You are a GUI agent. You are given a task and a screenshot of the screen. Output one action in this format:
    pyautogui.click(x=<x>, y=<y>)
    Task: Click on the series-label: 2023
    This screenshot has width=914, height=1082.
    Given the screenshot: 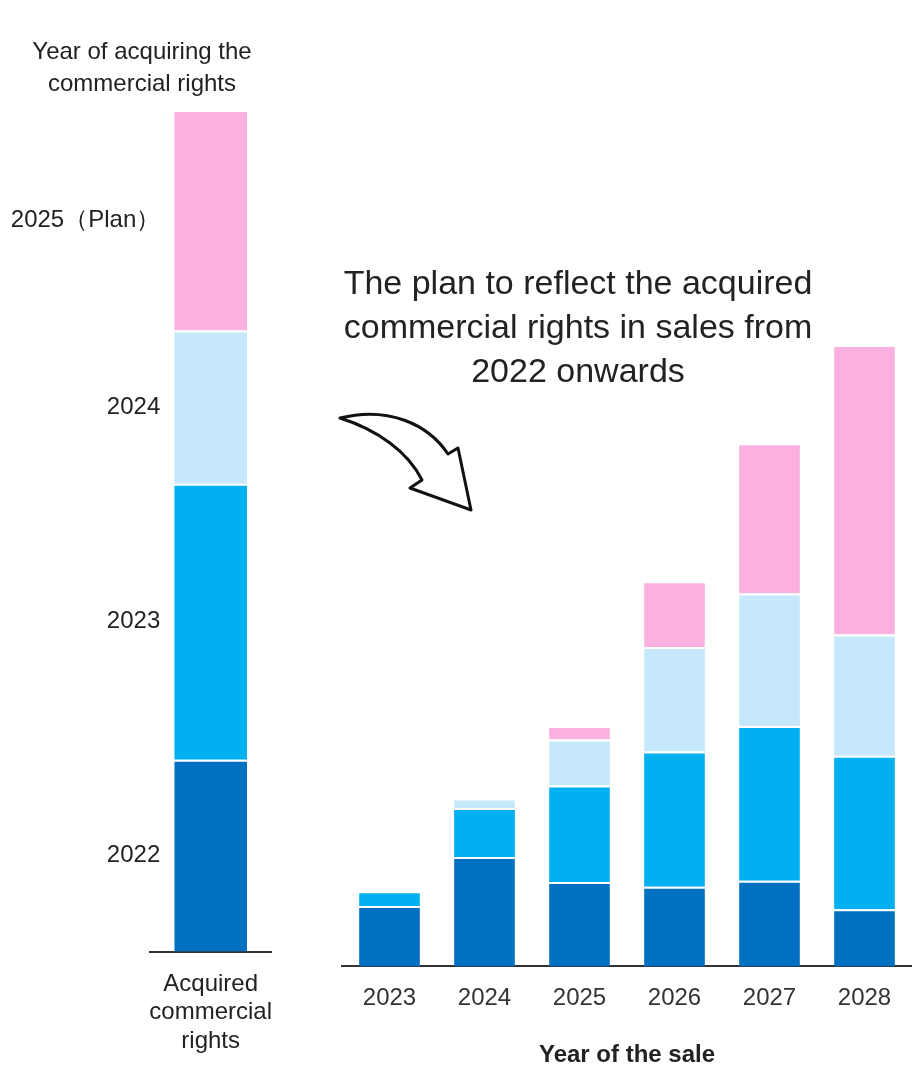 What is the action you would take?
    pyautogui.click(x=133, y=620)
    